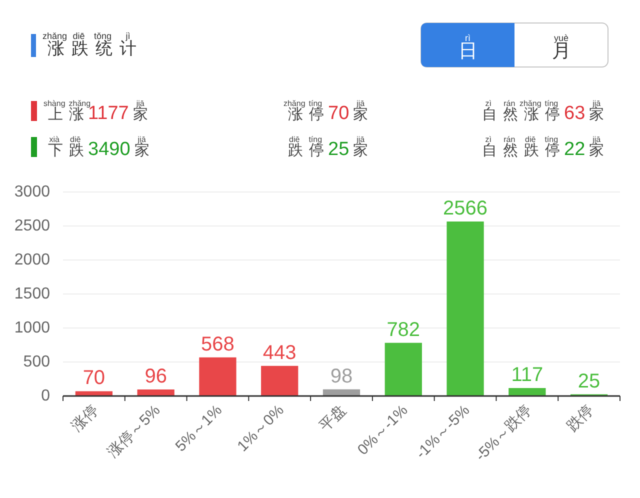 The height and width of the screenshot is (498, 640). What do you see at coordinates (333, 419) in the screenshot?
I see `x-tick-label: 平盘` at bounding box center [333, 419].